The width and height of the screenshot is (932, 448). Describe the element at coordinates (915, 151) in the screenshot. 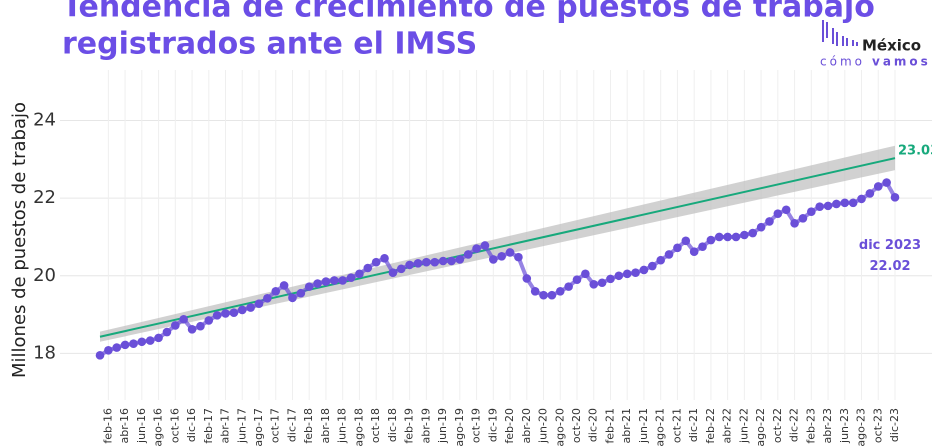

I see `trend-label: 23.03` at that location.